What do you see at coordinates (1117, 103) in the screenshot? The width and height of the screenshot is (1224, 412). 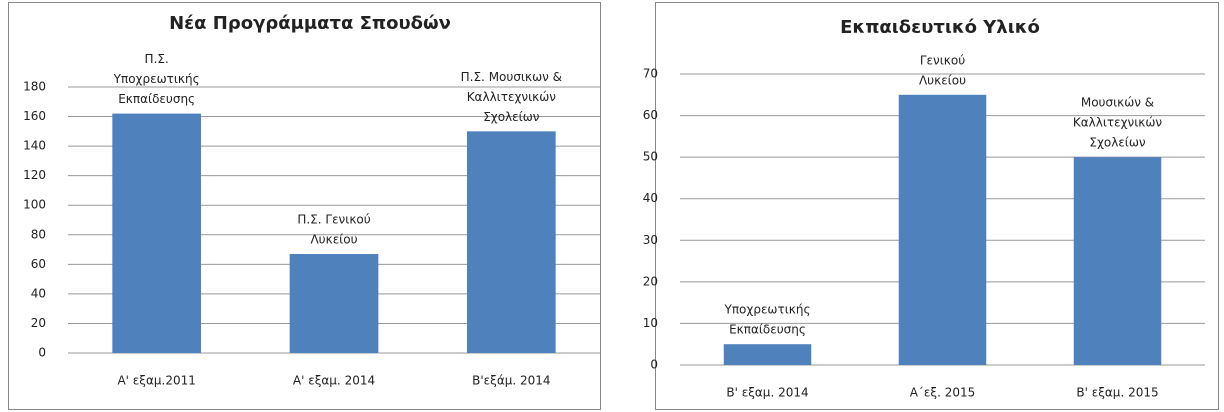 I see `bar-annotation: Μουσικών &` at bounding box center [1117, 103].